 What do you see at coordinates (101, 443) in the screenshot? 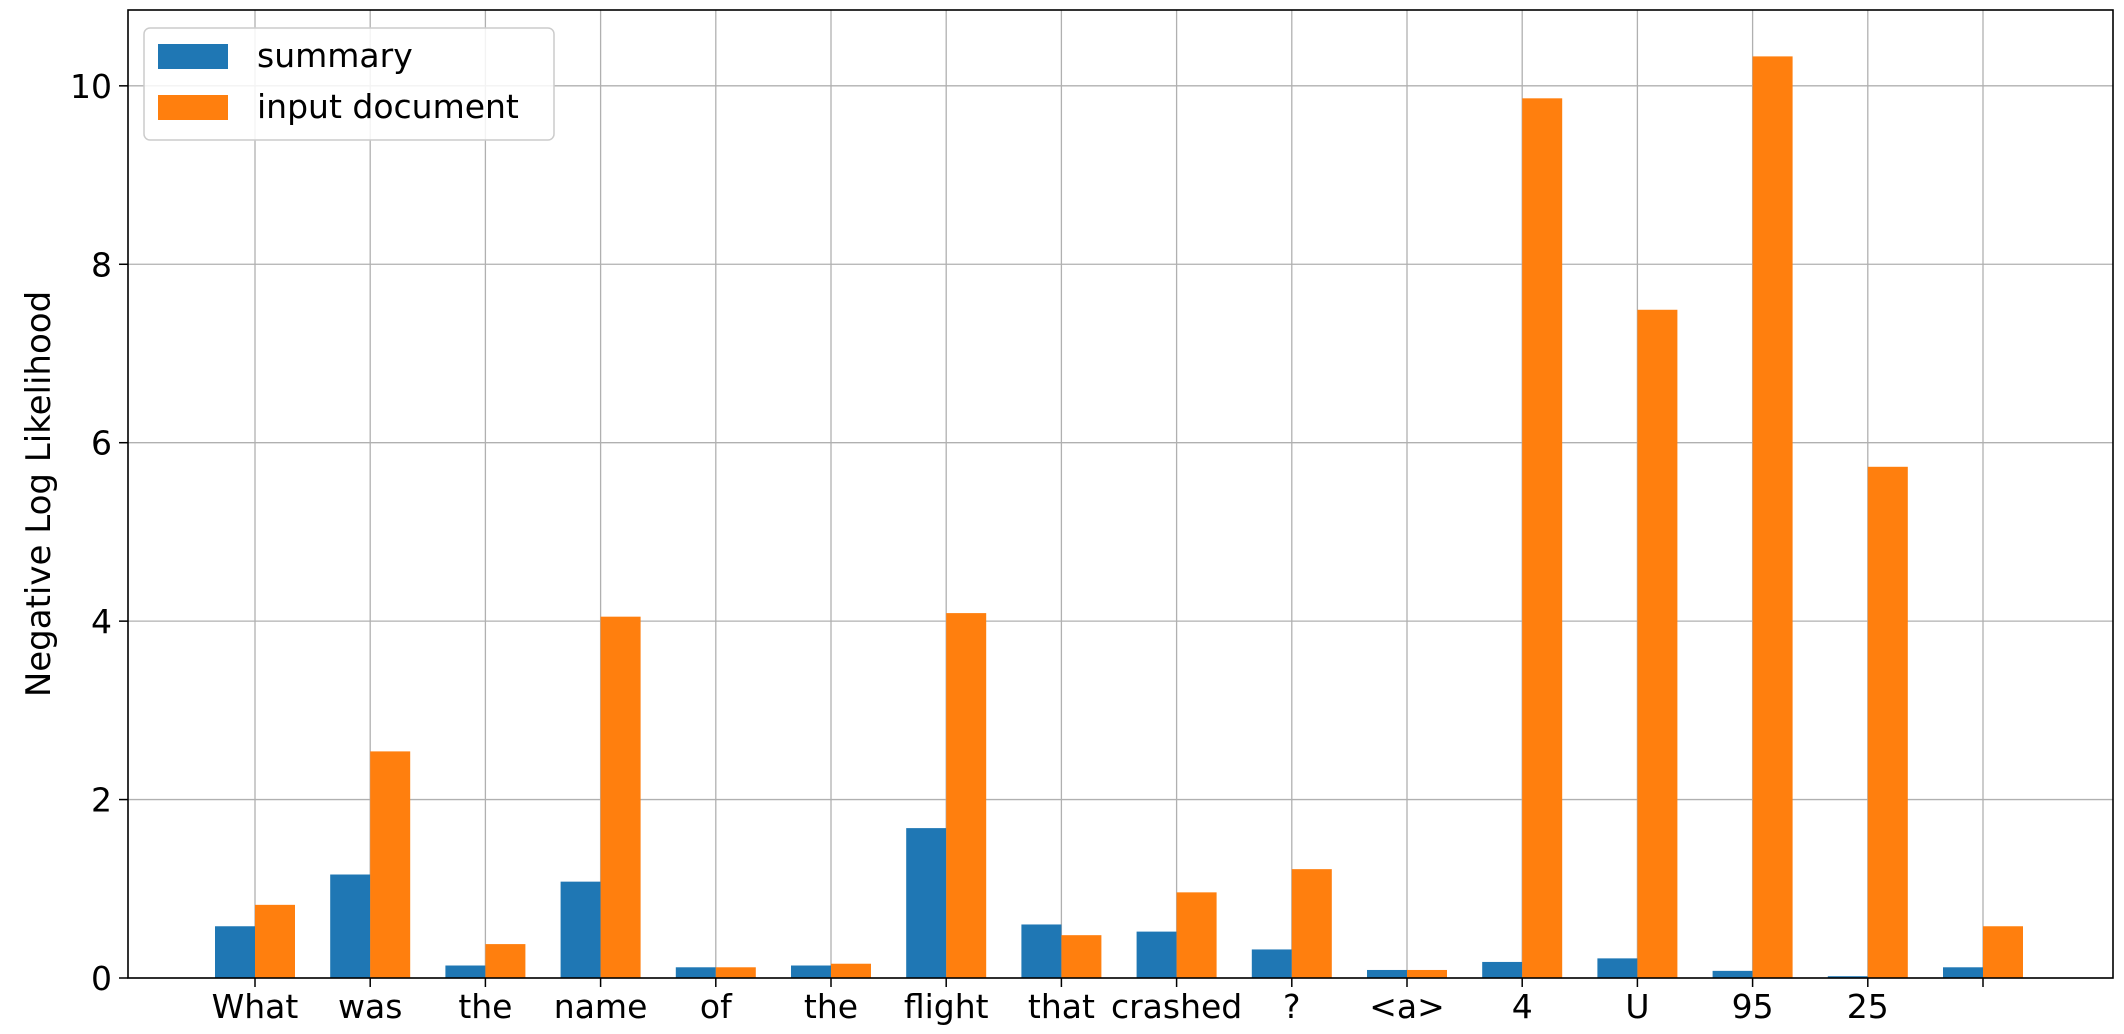
I see `y-tick-label: 6` at bounding box center [101, 443].